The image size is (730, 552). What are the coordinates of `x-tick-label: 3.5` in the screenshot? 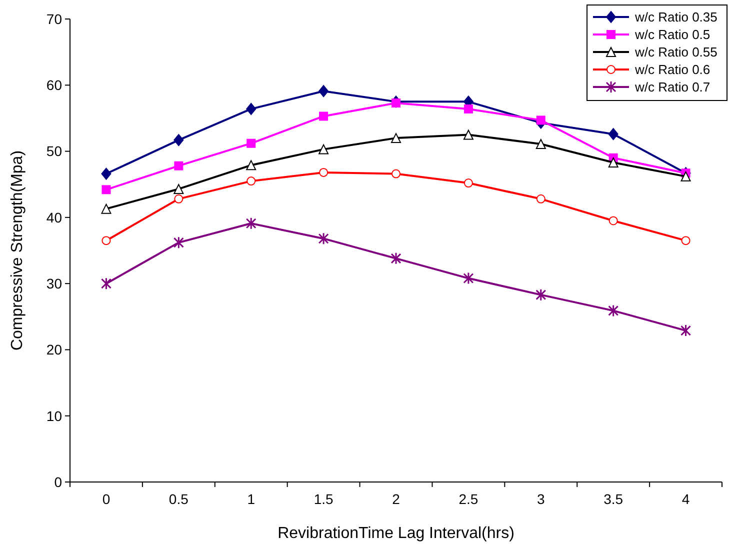 It's located at (614, 499).